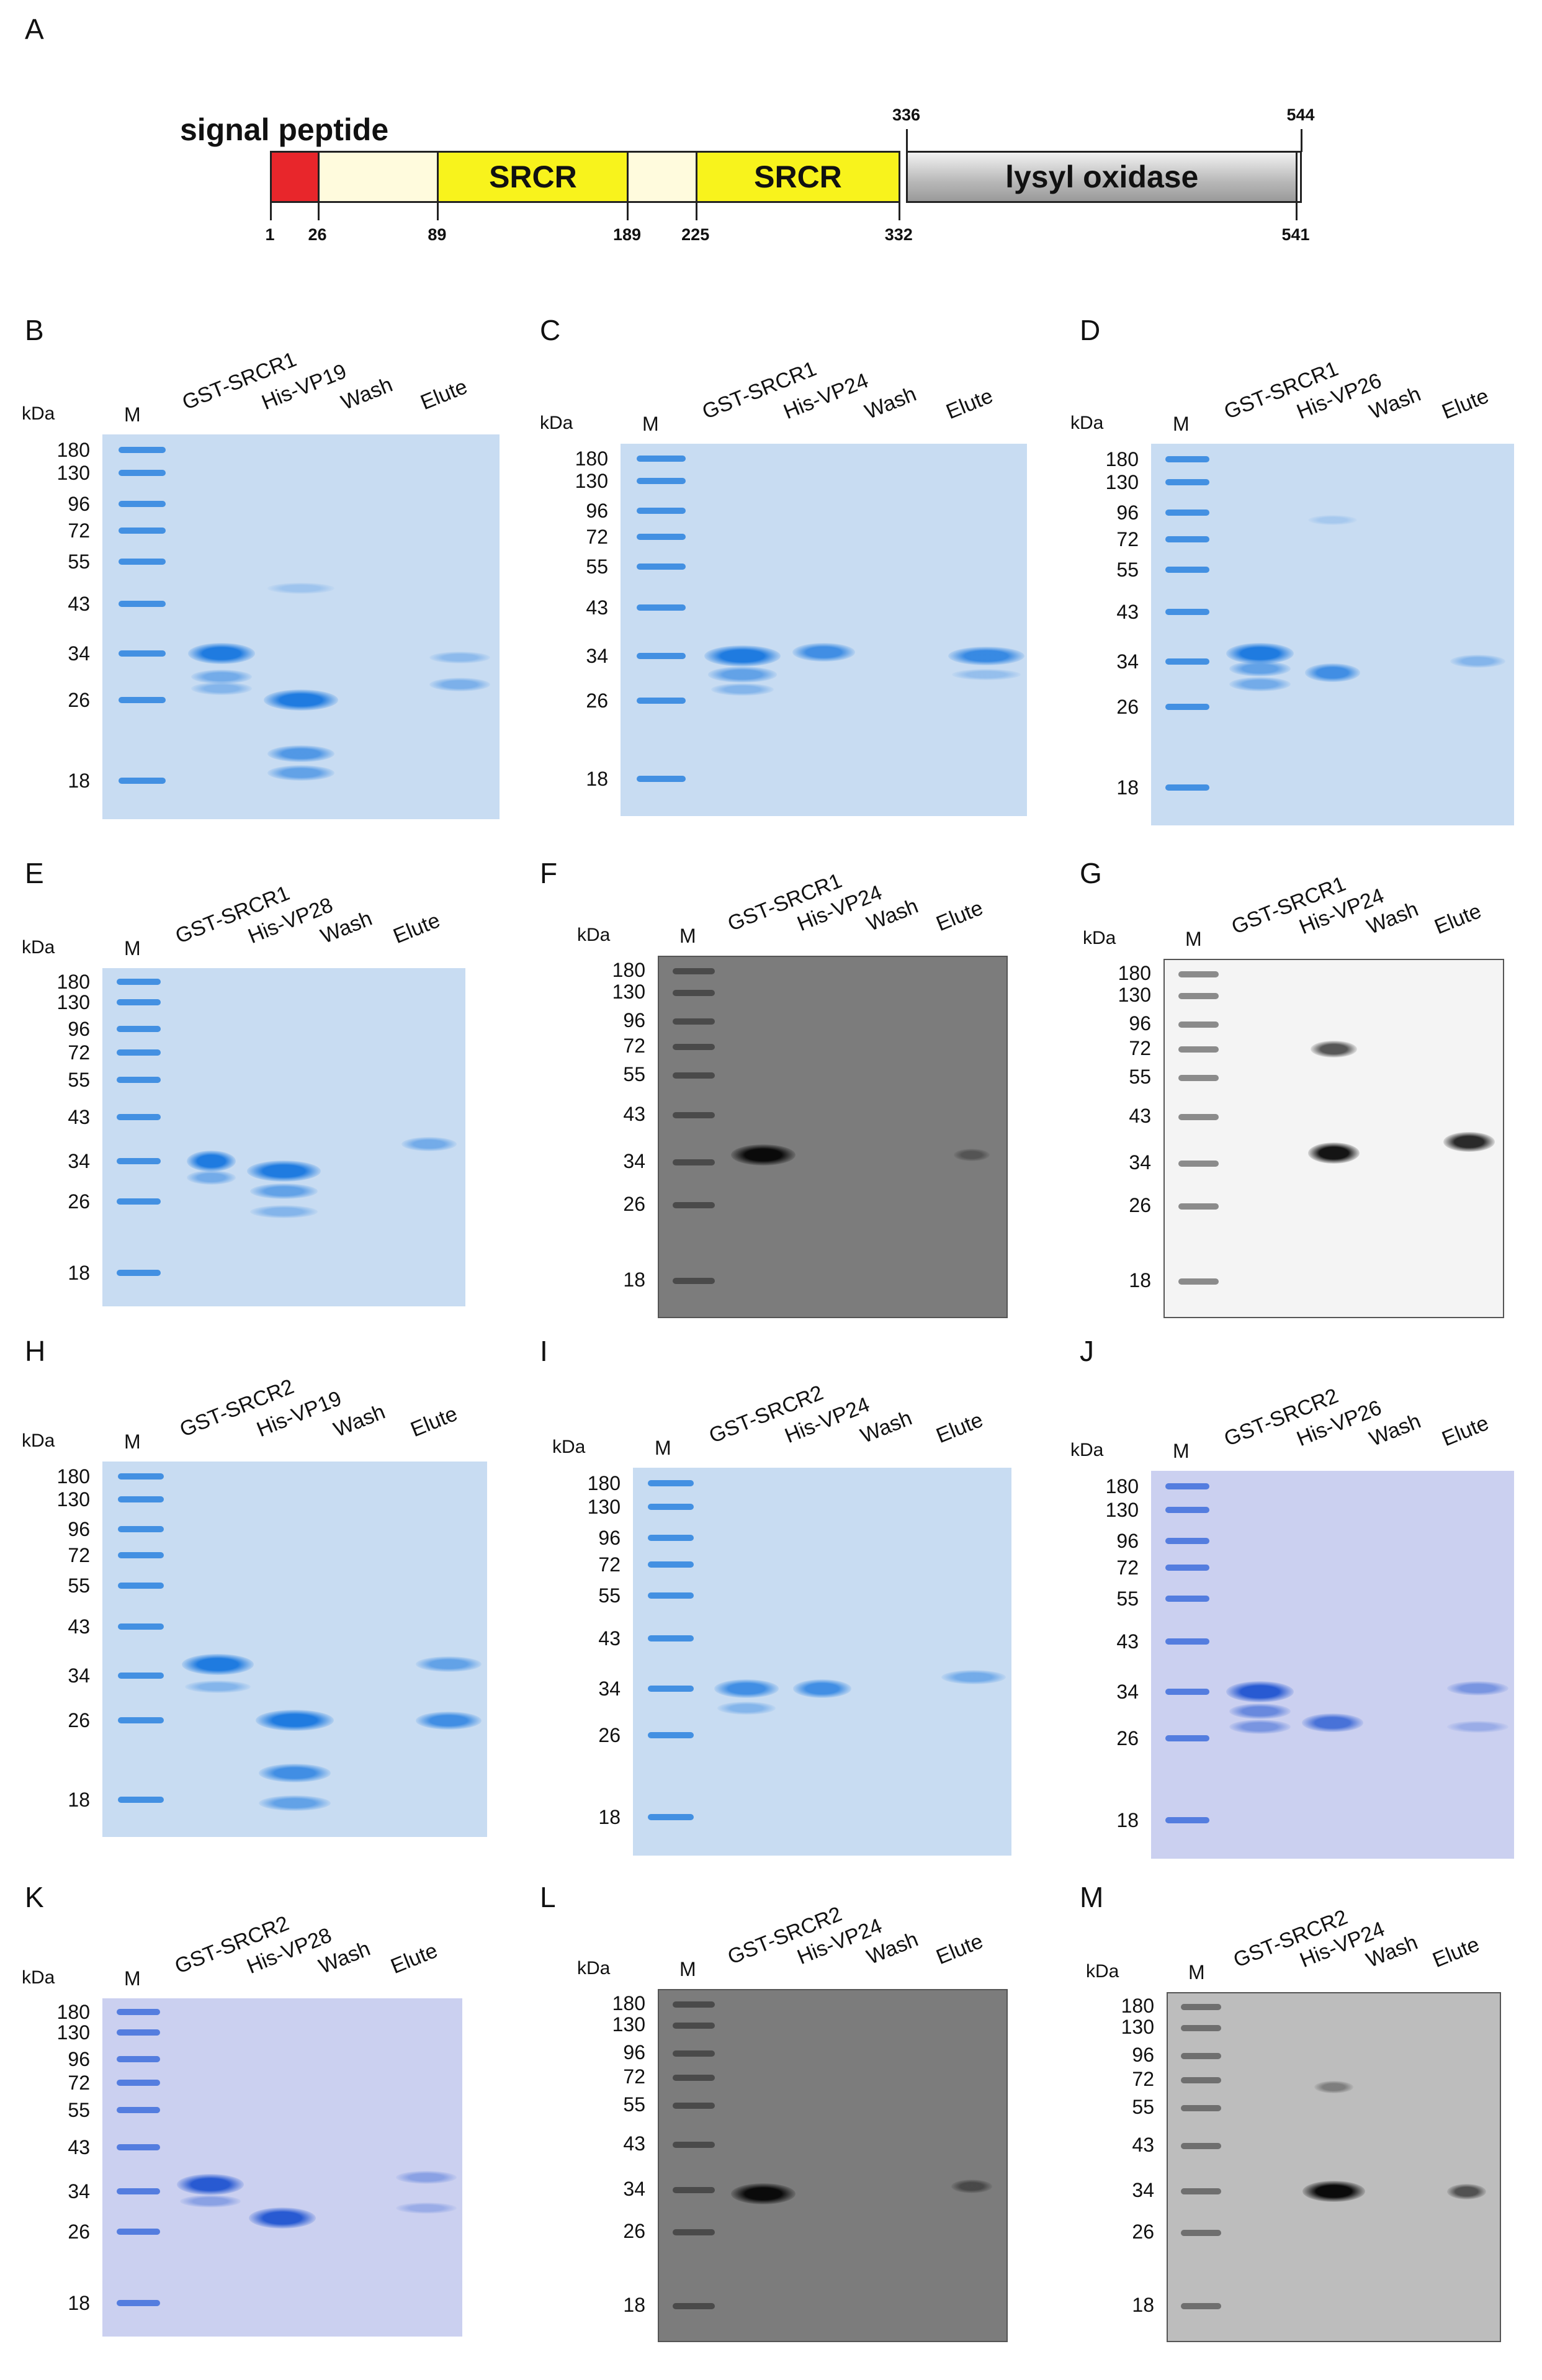 The height and width of the screenshot is (2380, 1542). Describe the element at coordinates (1140, 1076) in the screenshot. I see `mw-marker-label: 55` at that location.